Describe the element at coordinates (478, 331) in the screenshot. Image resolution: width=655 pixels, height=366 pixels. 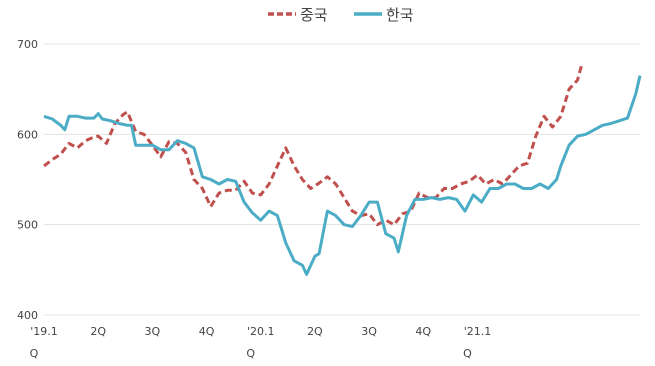
I see `x-tick-label: '21.1` at that location.